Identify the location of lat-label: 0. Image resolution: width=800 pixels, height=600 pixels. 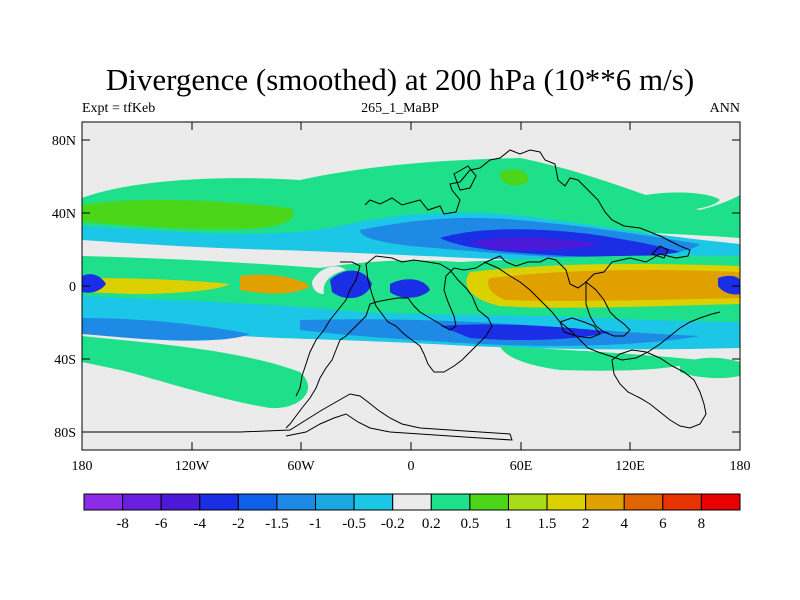
(72, 287).